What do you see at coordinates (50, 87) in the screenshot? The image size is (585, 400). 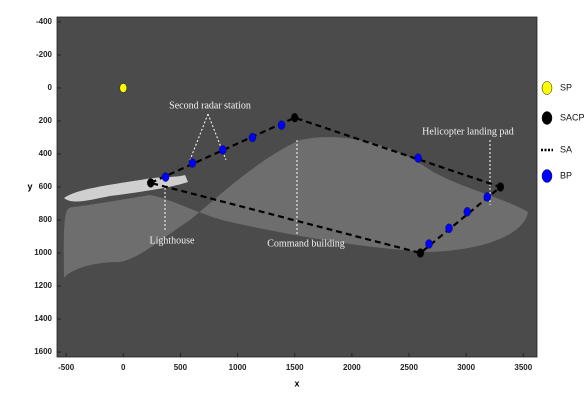 I see `y-tick-label: 0` at bounding box center [50, 87].